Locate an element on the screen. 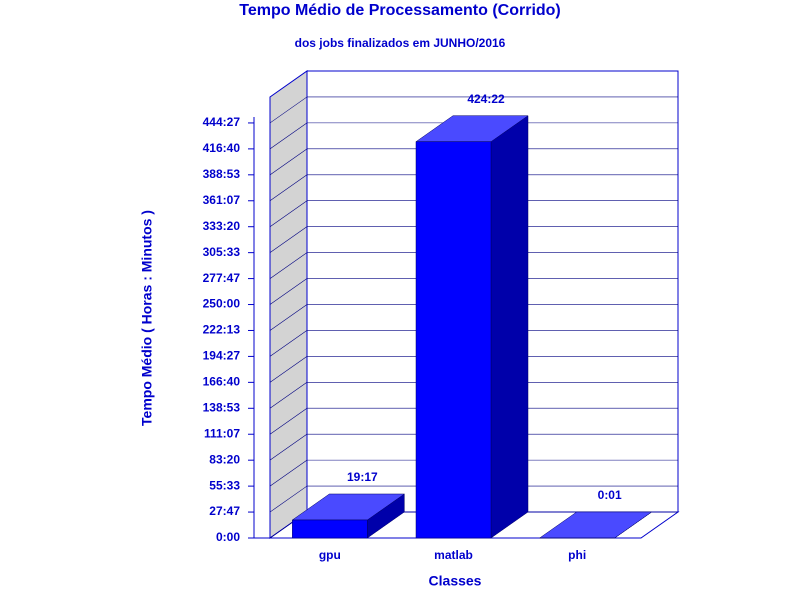  y-tick-label: 416:40 is located at coordinates (222, 148).